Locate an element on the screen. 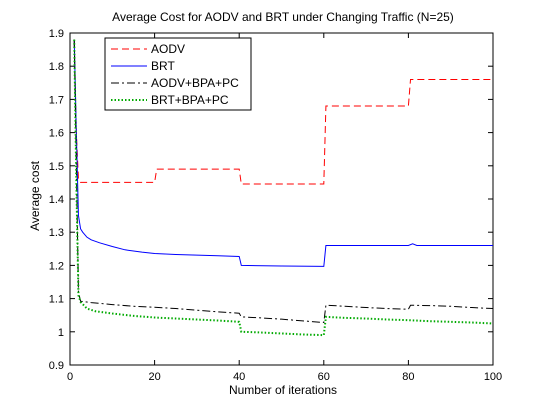 The height and width of the screenshot is (410, 545). y-tick-label: 0.9 is located at coordinates (56, 366).